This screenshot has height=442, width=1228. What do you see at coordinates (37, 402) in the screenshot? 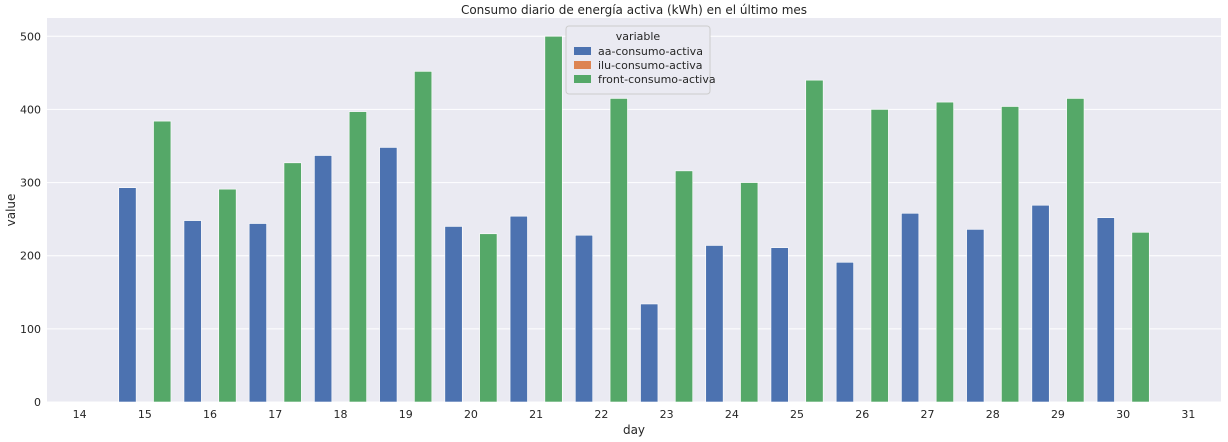
I see `y-tick-label: 0` at bounding box center [37, 402].